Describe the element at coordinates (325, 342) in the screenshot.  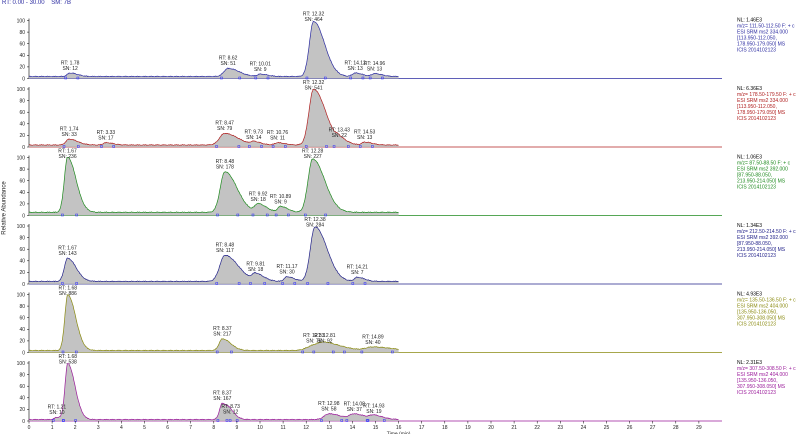
I see `peak-label-sn: SN: 92` at that location.